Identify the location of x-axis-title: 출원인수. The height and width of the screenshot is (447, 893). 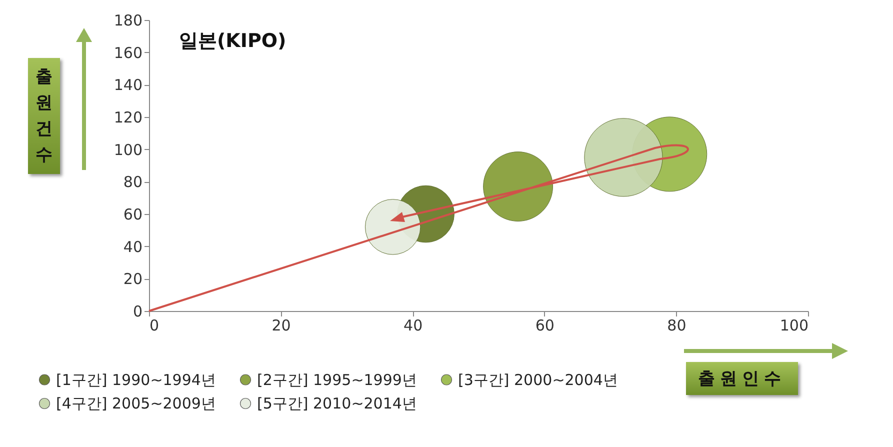
(742, 378).